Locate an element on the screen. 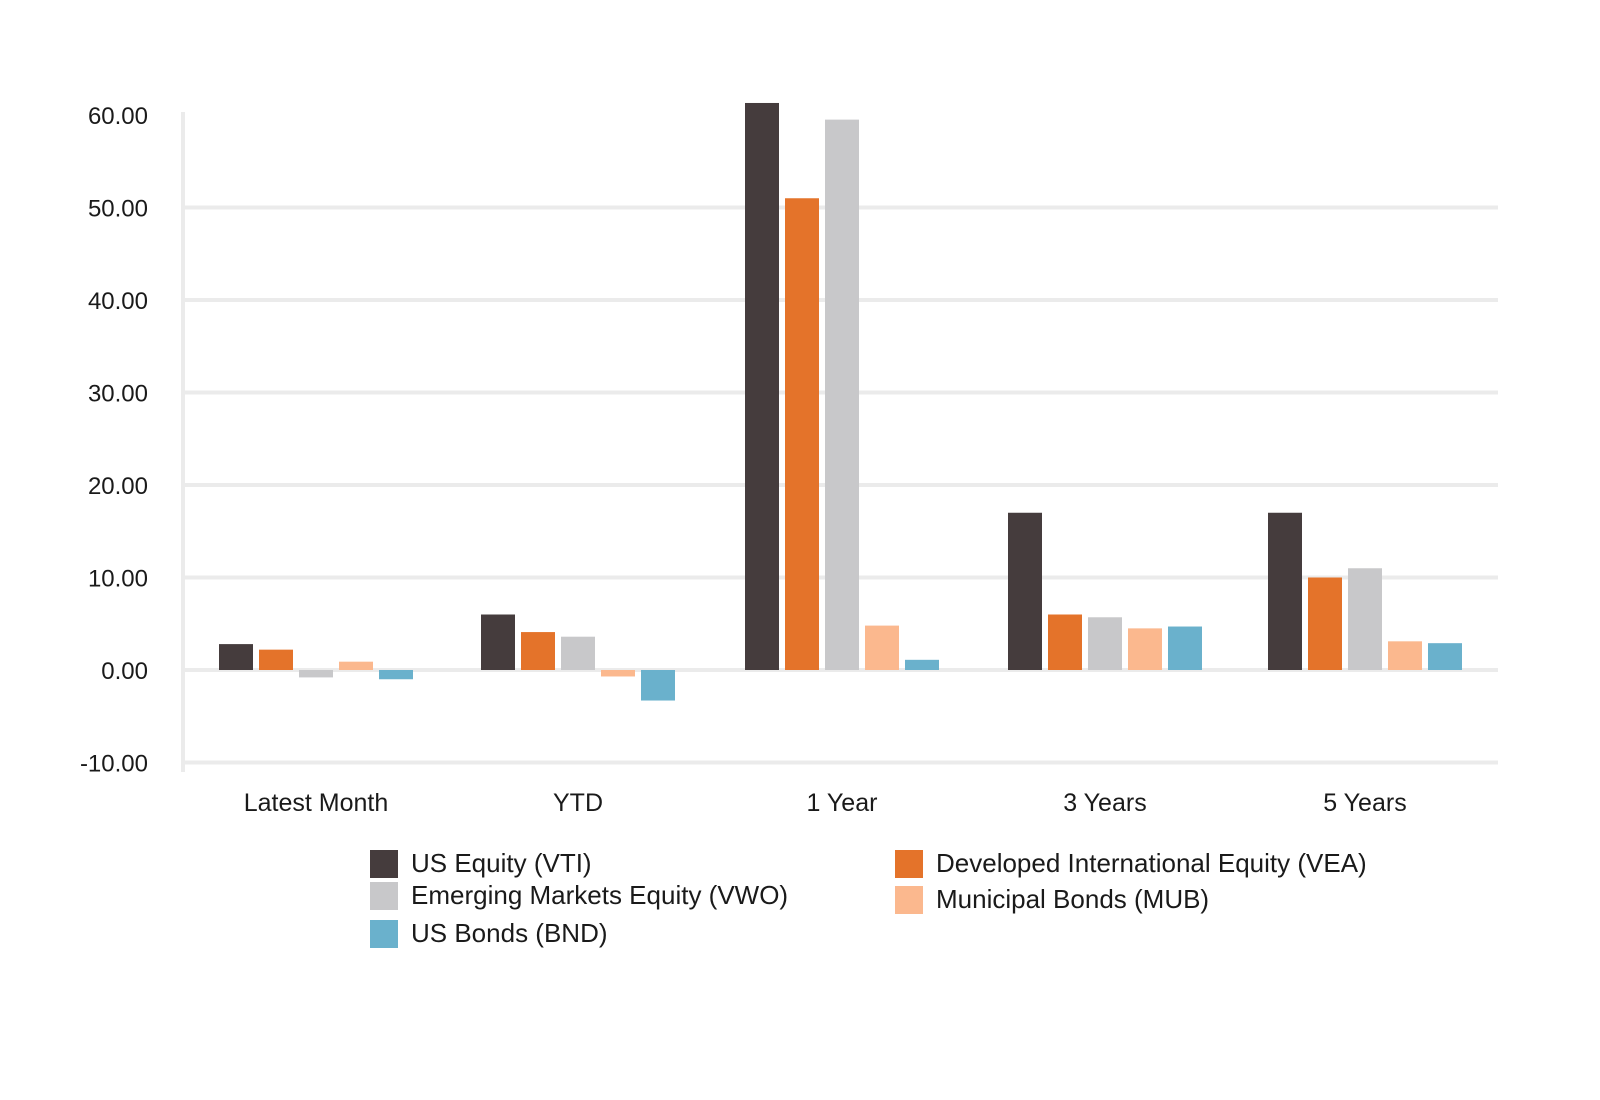 The width and height of the screenshot is (1600, 1100). y-tick-label: 40.00 is located at coordinates (118, 301).